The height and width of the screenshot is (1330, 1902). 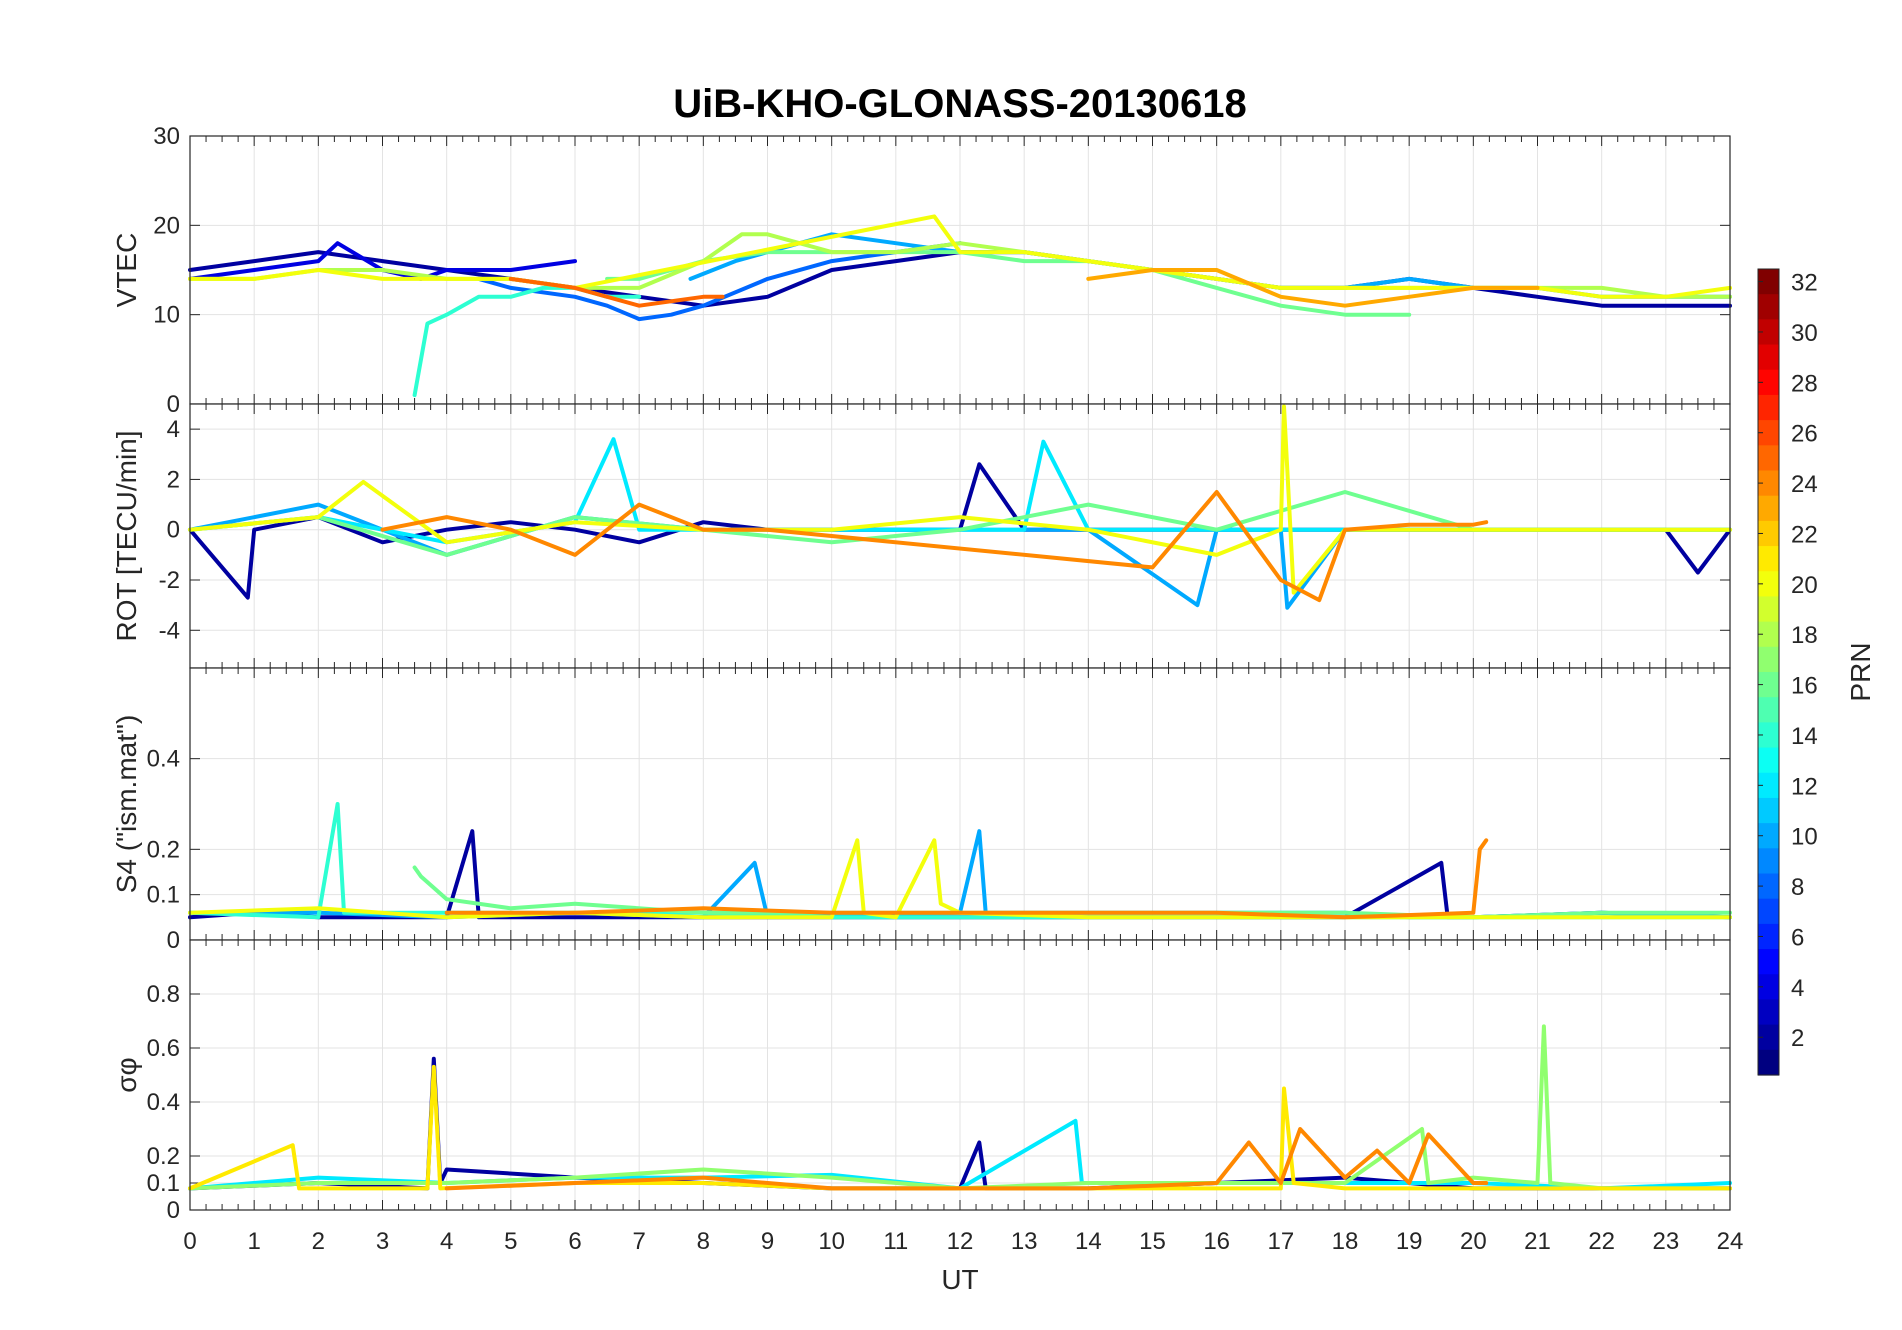 I want to click on colorbar-label: PRN, so click(x=1860, y=671).